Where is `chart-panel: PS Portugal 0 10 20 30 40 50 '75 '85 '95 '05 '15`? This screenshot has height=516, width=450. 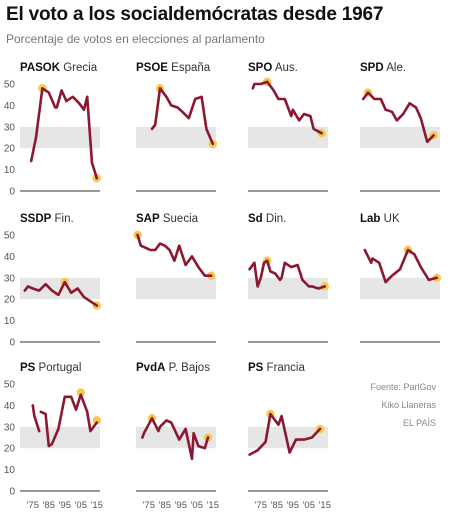
chart-panel: PS Portugal 0 10 20 30 40 50 '75 '85 '95 '05 '15 is located at coordinates (53, 436).